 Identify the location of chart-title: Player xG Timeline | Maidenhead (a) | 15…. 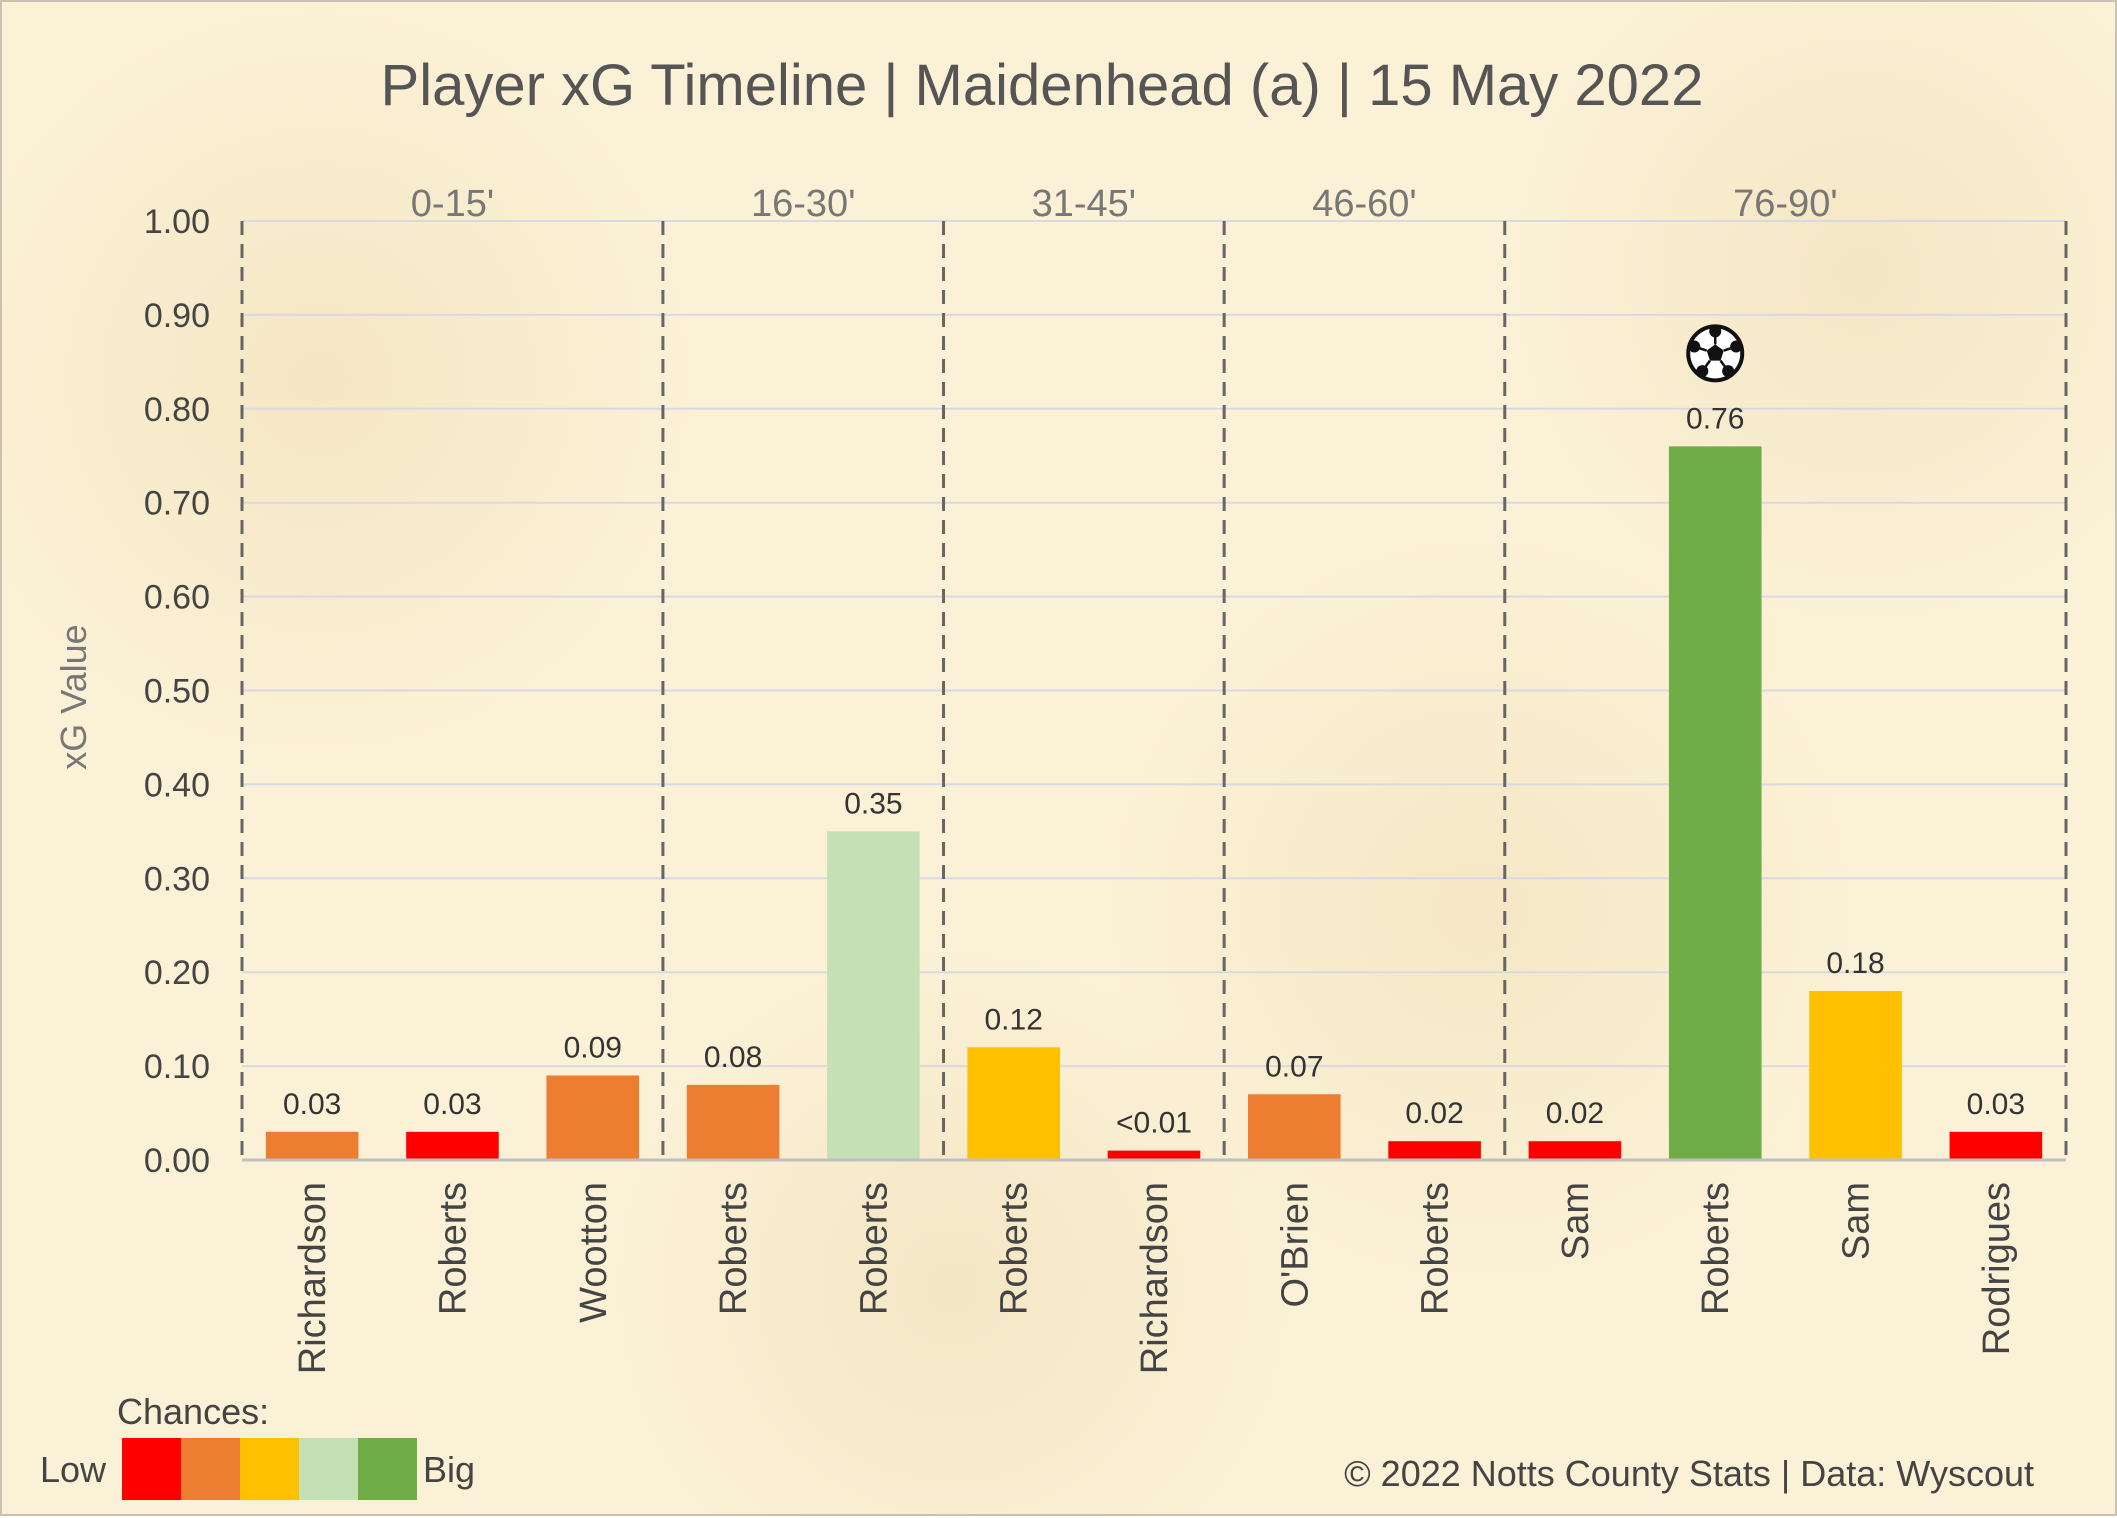
(1042, 85).